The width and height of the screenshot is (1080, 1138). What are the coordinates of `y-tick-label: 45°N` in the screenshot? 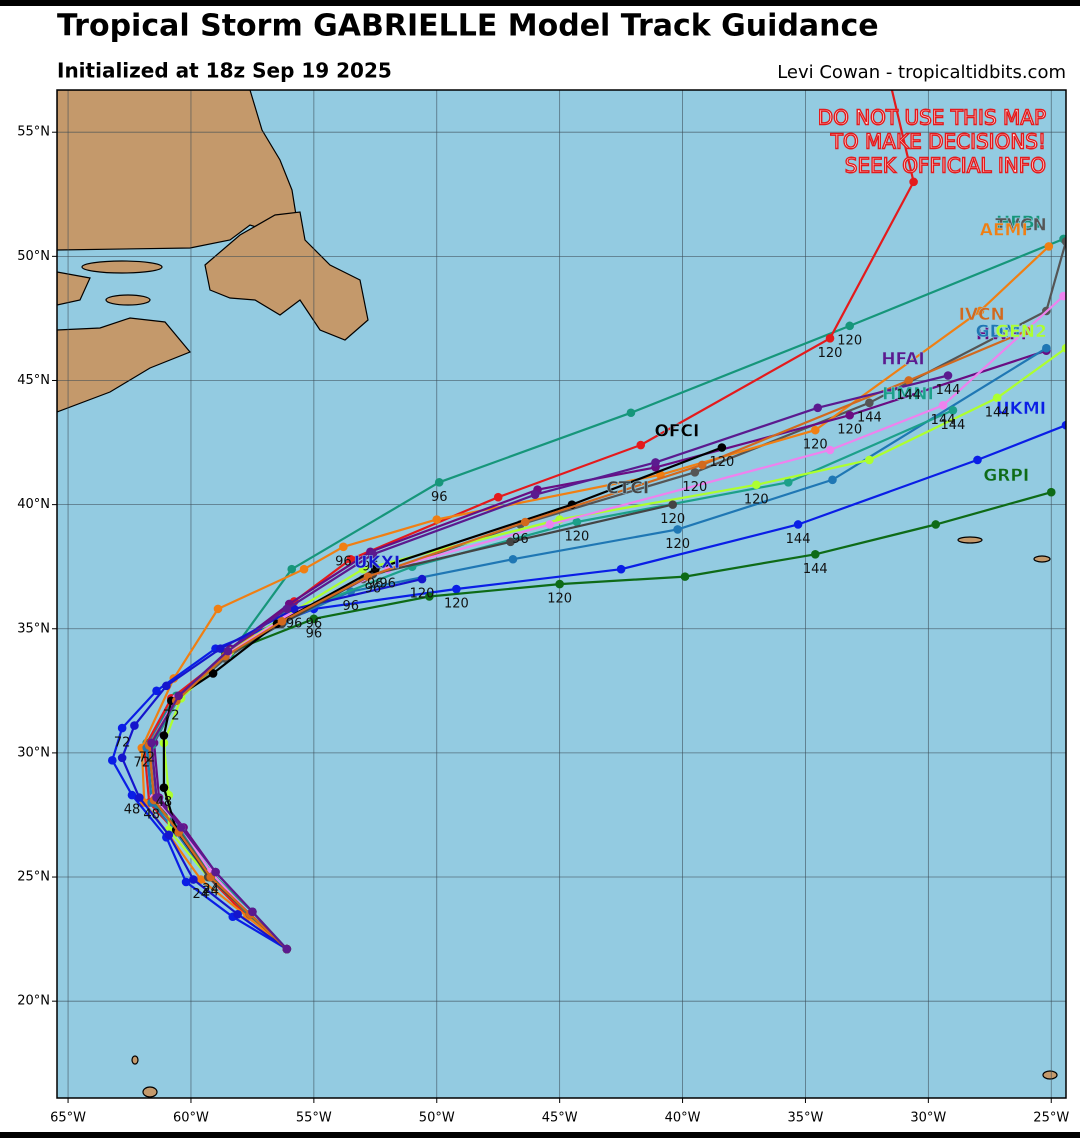 It's located at (33, 380).